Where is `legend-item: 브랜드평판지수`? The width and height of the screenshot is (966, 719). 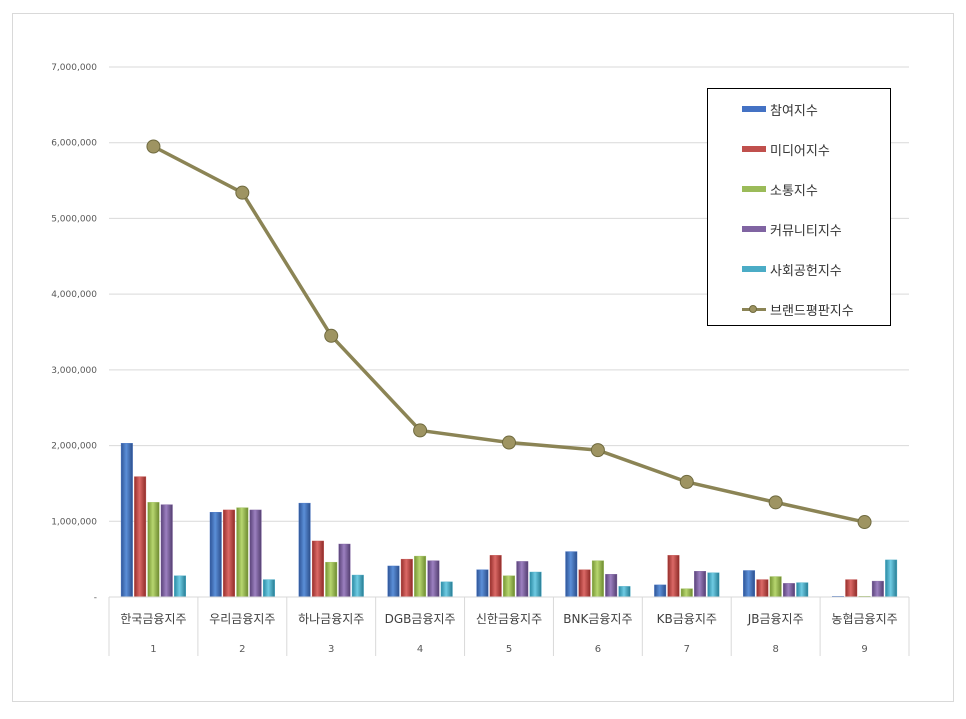 legend-item: 브랜드평판지수 is located at coordinates (799, 309).